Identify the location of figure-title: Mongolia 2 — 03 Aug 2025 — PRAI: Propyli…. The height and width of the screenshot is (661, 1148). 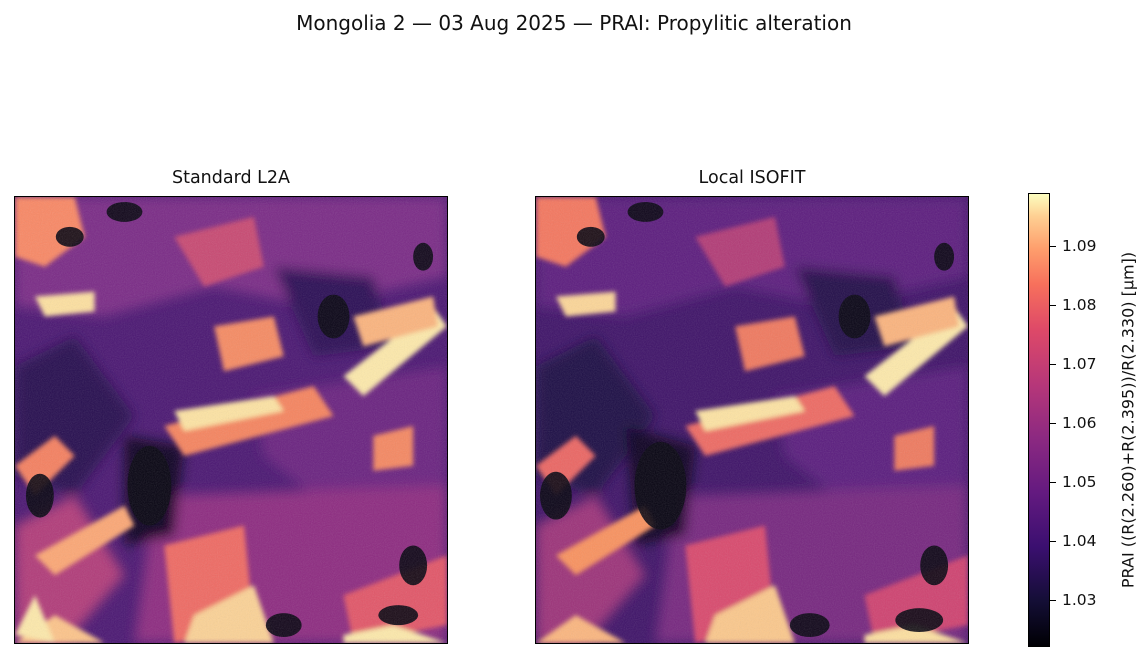
(574, 23).